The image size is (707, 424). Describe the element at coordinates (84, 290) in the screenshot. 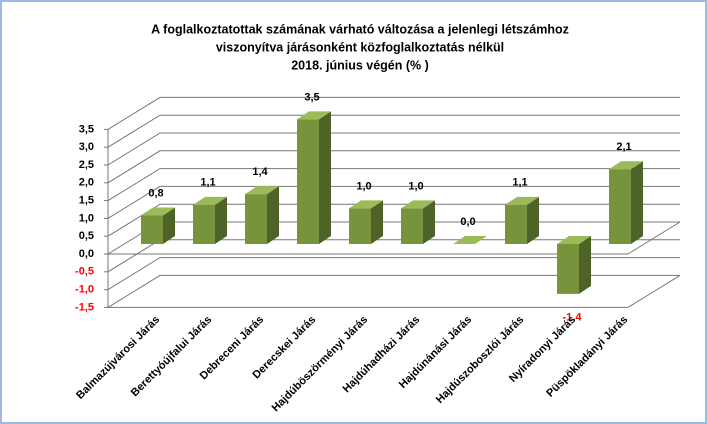

I see `y-tick-label: -1,0` at that location.